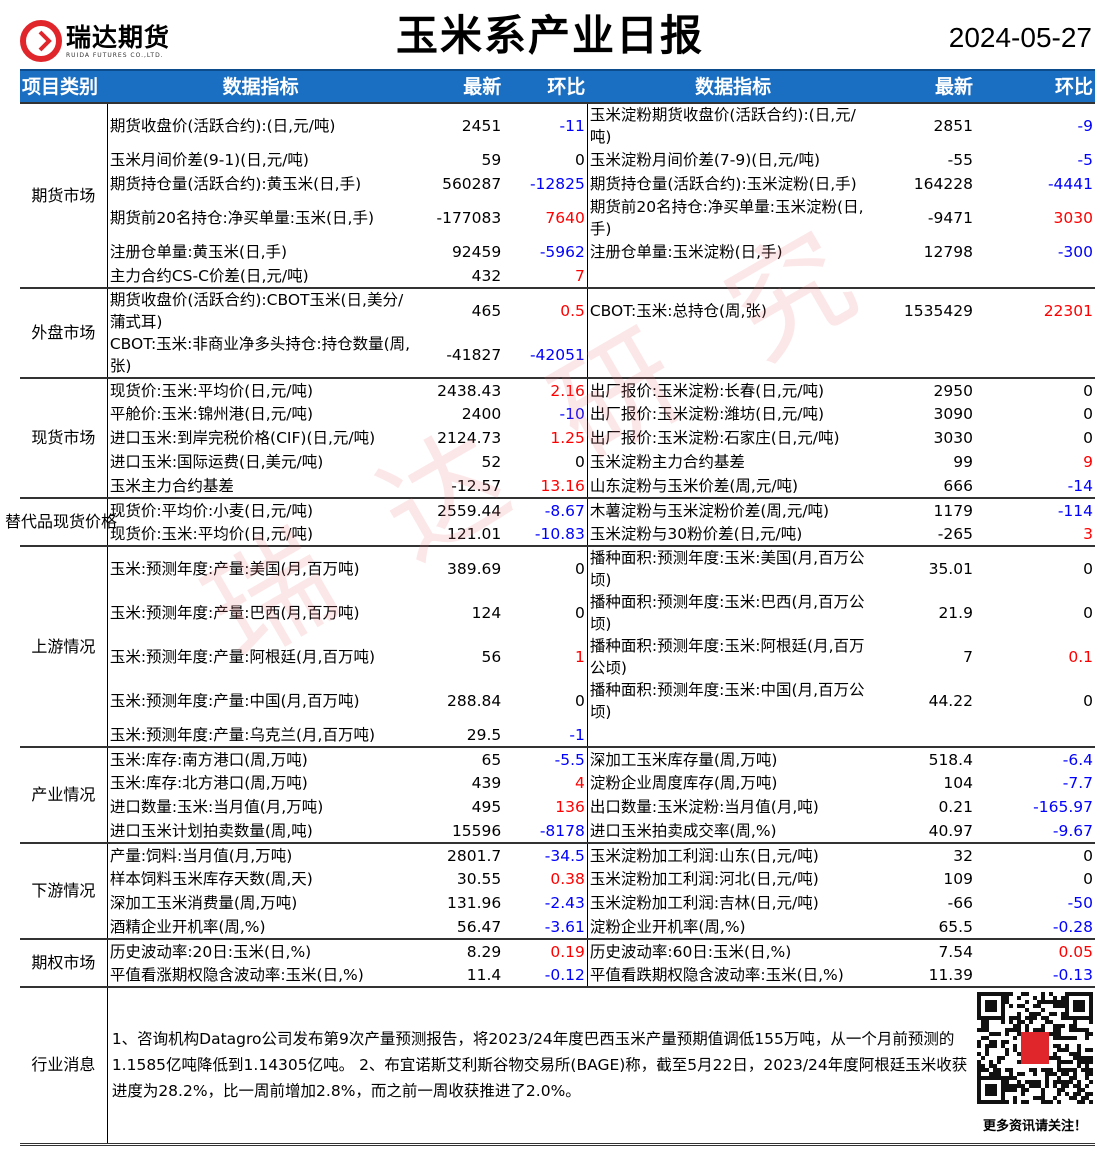 The height and width of the screenshot is (1171, 1100). Describe the element at coordinates (958, 485) in the screenshot. I see `latest-right-cell: 666` at that location.